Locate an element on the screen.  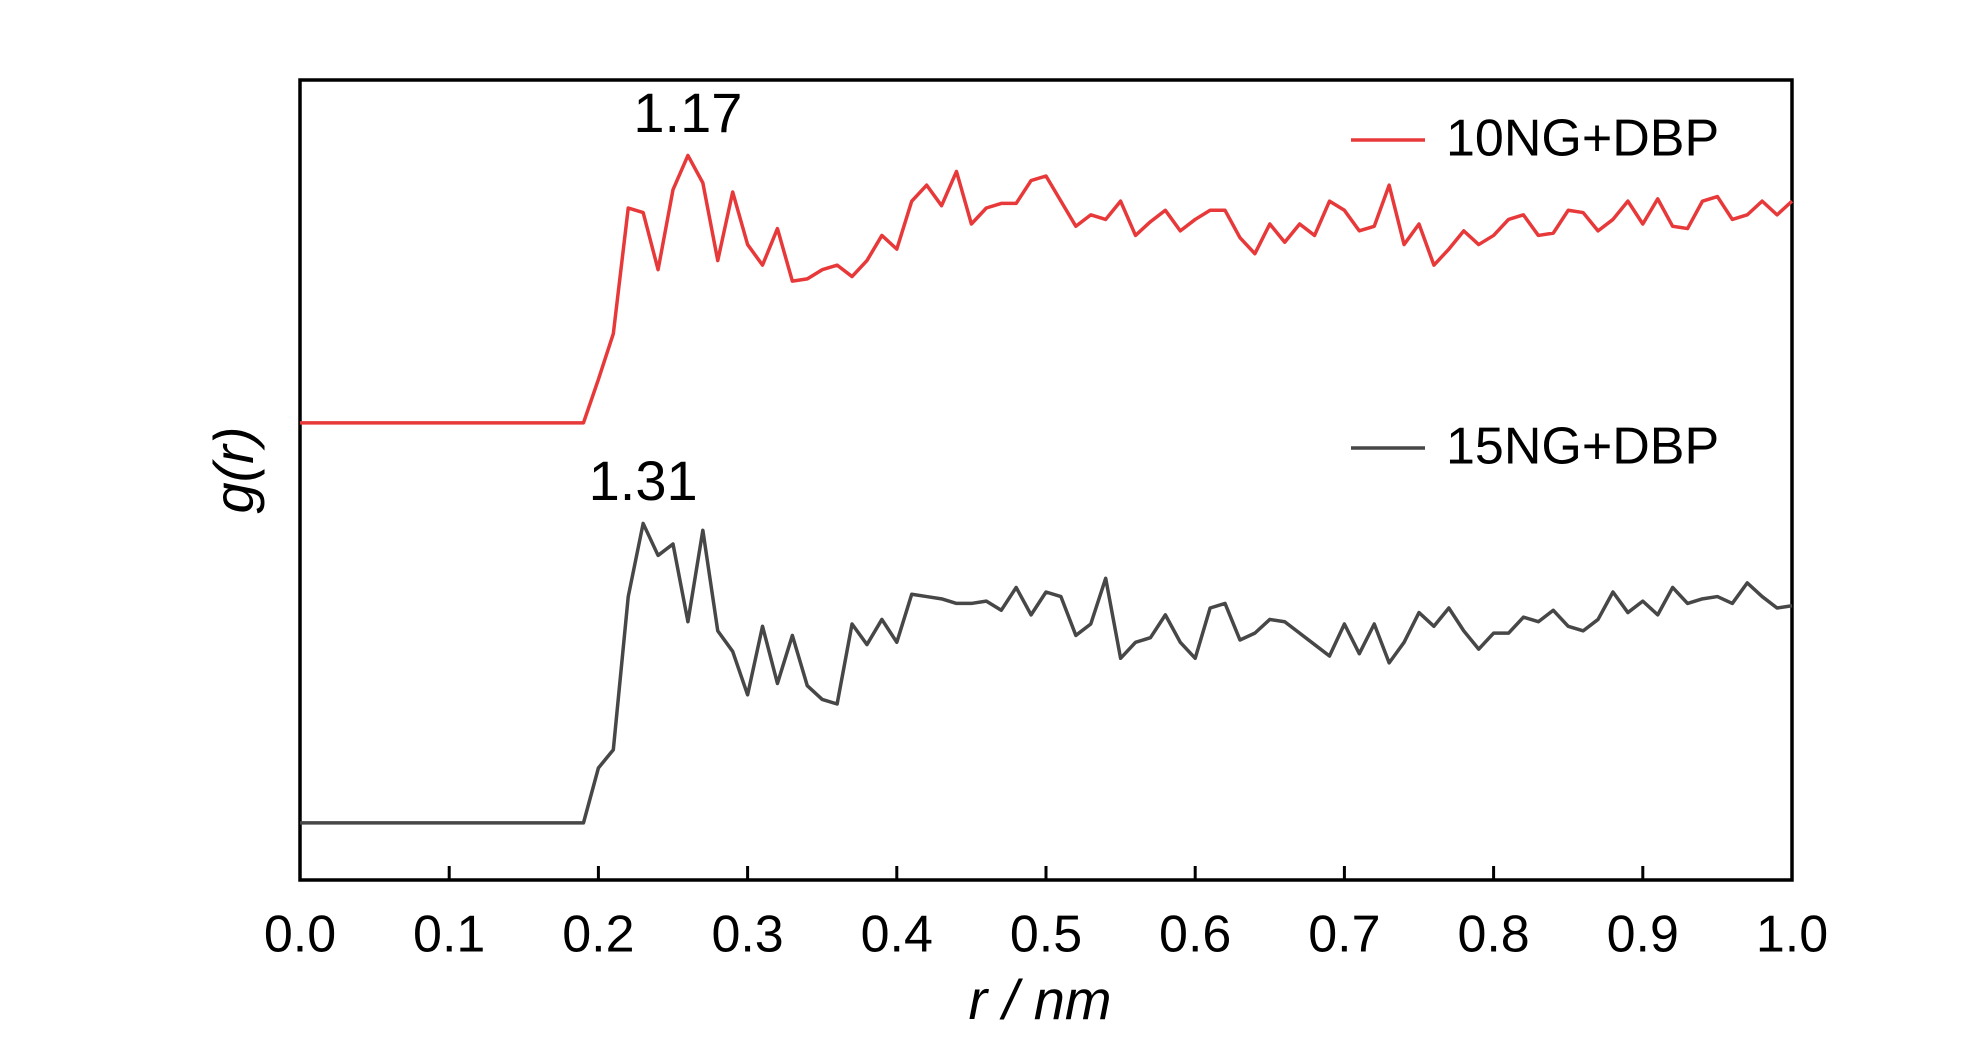
x-tick-label: 0.5 is located at coordinates (1046, 935).